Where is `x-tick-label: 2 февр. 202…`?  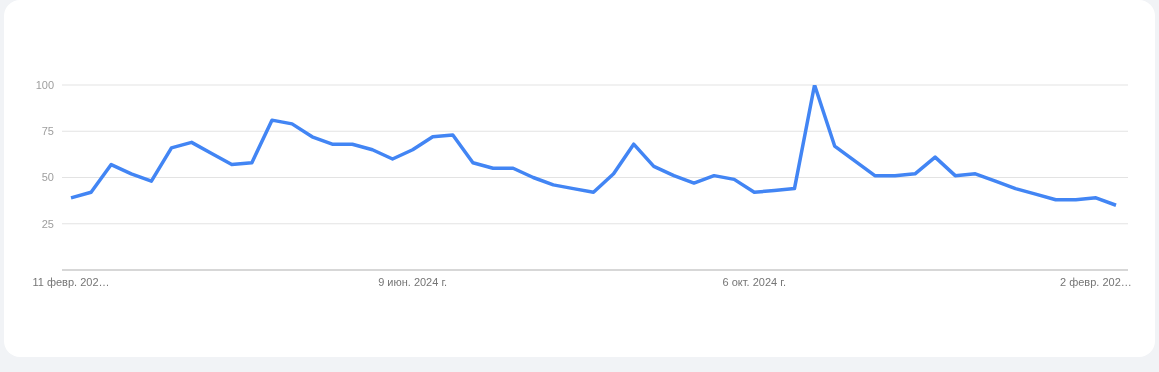
x-tick-label: 2 февр. 202… is located at coordinates (1096, 281).